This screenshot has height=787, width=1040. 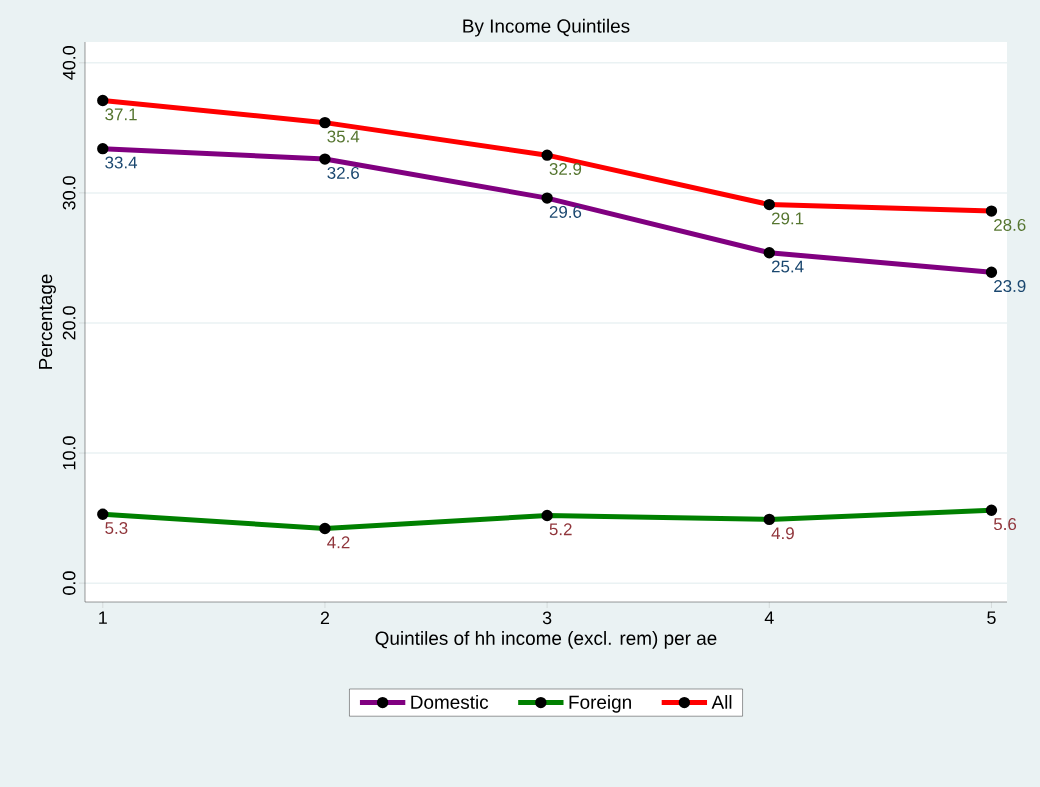 I want to click on data-label: 35.4, so click(x=343, y=136).